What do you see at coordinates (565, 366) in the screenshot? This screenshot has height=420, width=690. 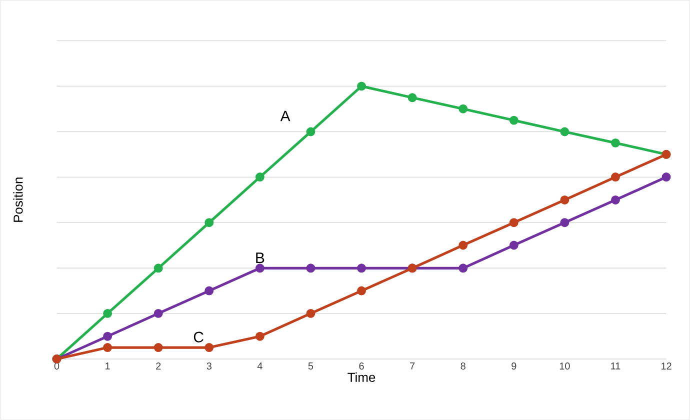 I see `x-tick-label: 10` at bounding box center [565, 366].